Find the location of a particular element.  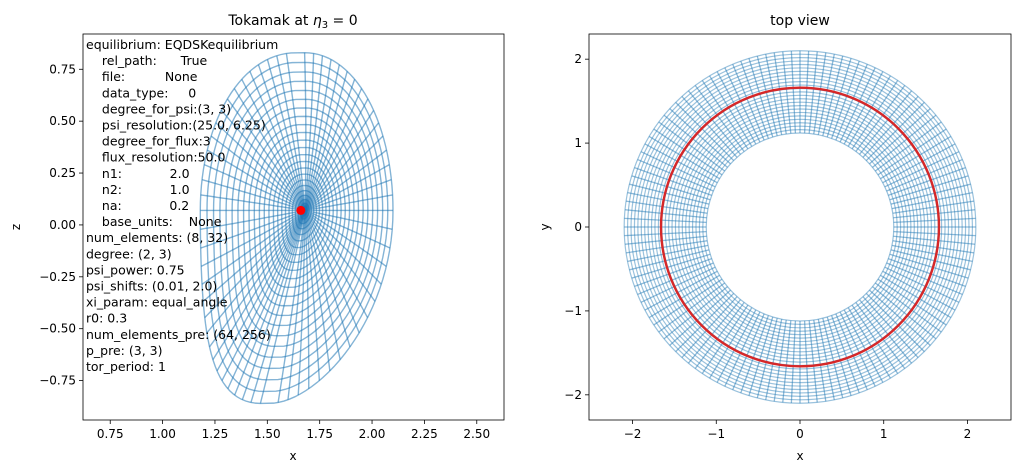

y-tick-label: 0.25 is located at coordinates (62, 173).